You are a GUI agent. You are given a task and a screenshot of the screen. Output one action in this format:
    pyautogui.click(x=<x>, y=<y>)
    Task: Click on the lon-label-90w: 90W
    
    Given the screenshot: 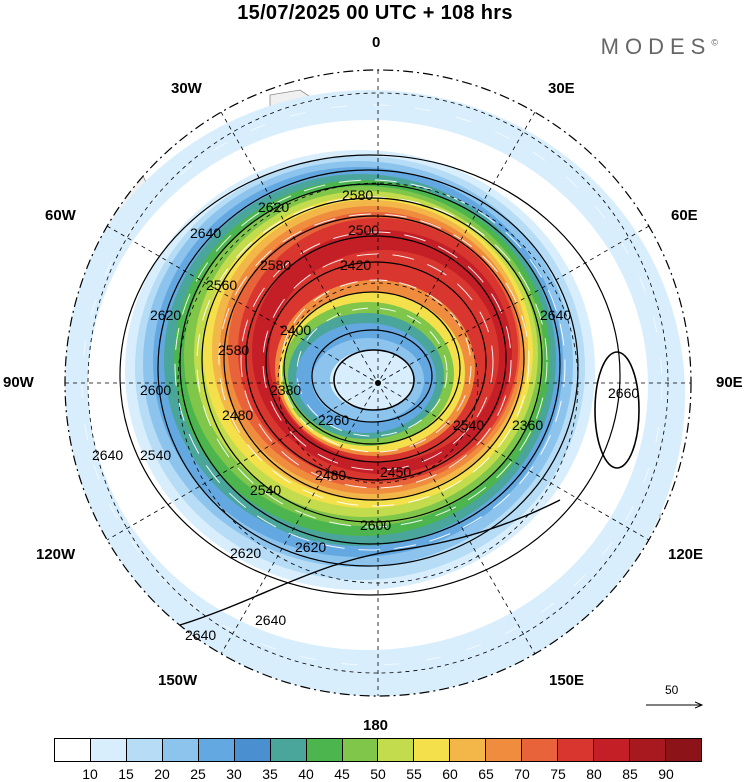 What is the action you would take?
    pyautogui.click(x=18, y=382)
    